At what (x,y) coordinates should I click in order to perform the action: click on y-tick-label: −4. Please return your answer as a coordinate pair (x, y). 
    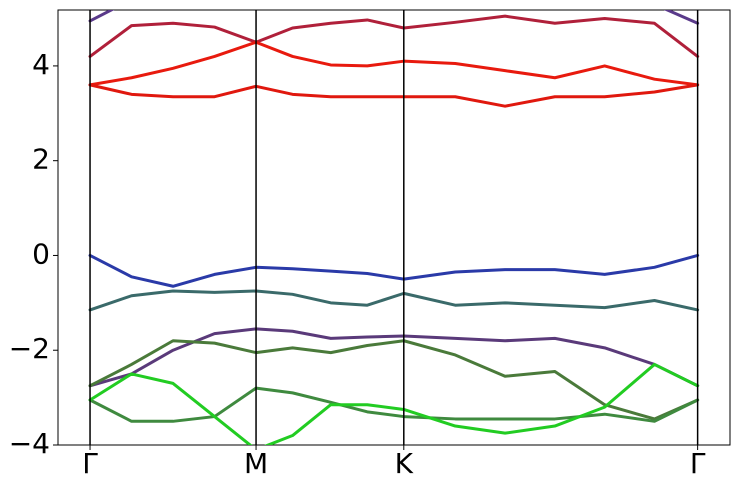
    Looking at the image, I should click on (29, 443).